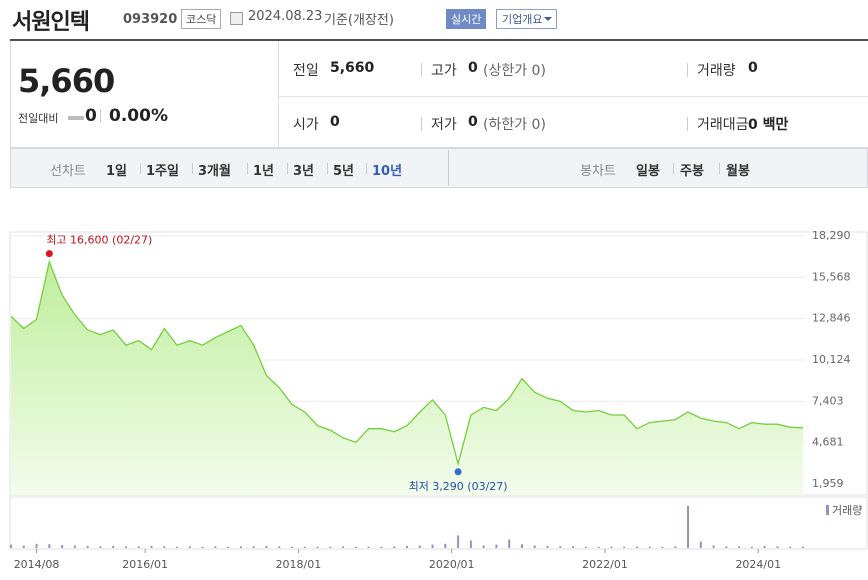 The image size is (868, 580). Describe the element at coordinates (598, 171) in the screenshot. I see `tab-group-label: 봉차트` at that location.